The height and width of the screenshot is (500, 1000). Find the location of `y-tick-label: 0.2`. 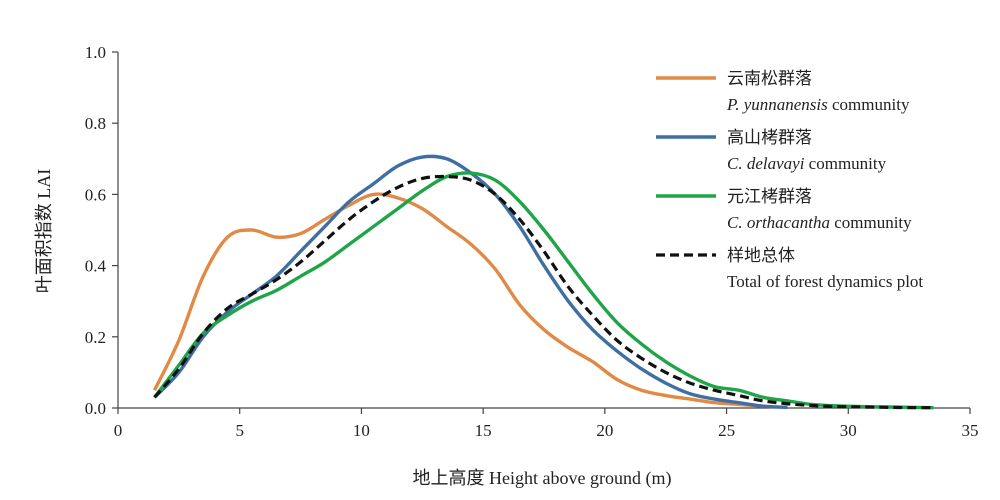

y-tick-label: 0.2 is located at coordinates (95, 337).